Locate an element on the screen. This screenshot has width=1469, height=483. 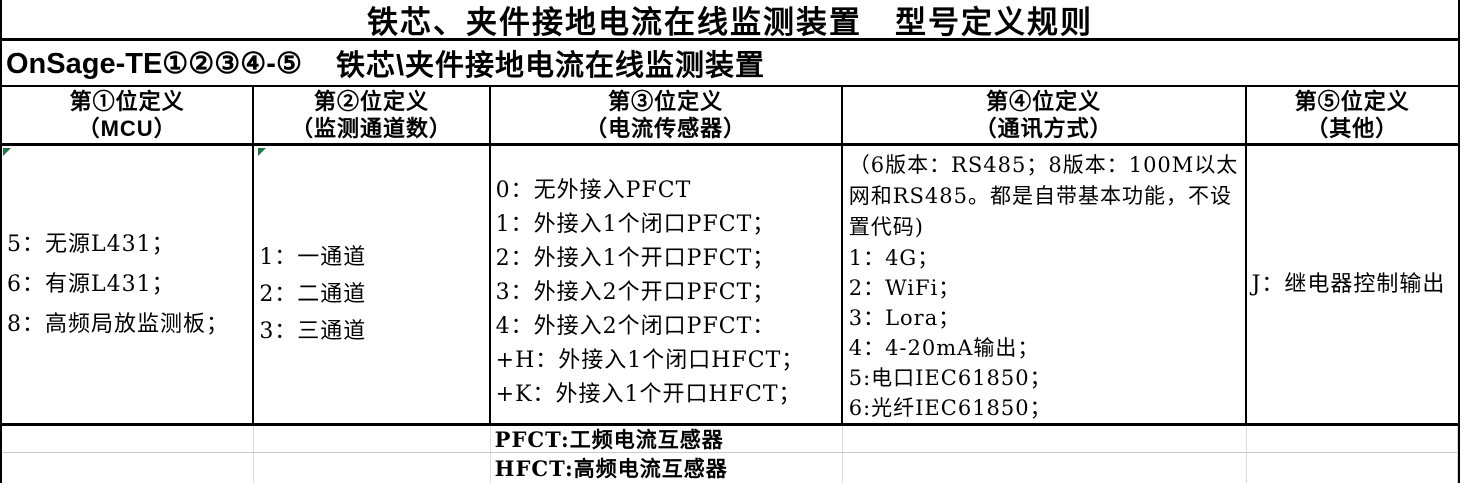
title-row: 铁芯、夹件接地电流在线监测装置 型号定义规则 is located at coordinates (730, 20).